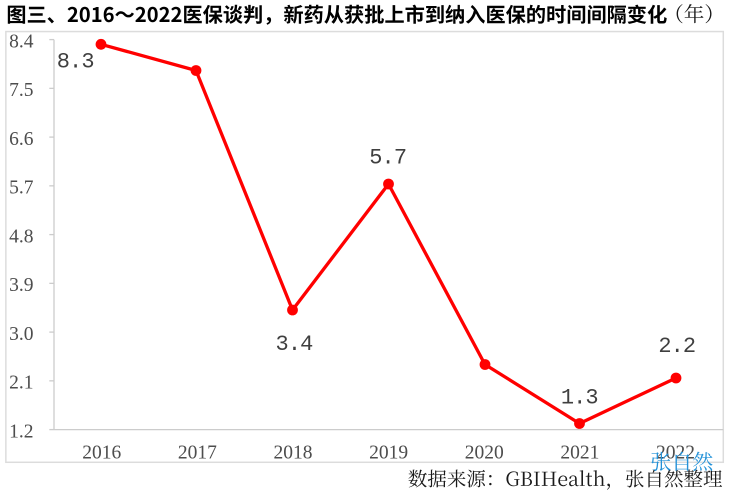 This screenshot has height=495, width=731. What do you see at coordinates (197, 452) in the screenshot?
I see `svg-text: 2017` at bounding box center [197, 452].